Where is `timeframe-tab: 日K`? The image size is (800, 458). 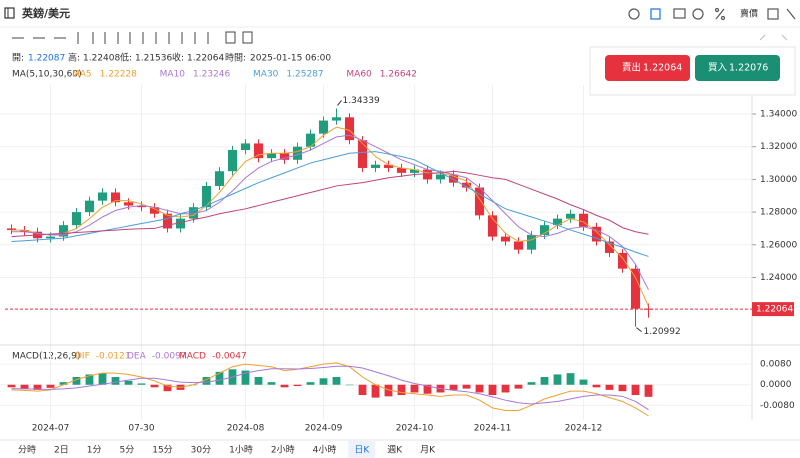 timeframe-tab: 日K is located at coordinates (362, 450).